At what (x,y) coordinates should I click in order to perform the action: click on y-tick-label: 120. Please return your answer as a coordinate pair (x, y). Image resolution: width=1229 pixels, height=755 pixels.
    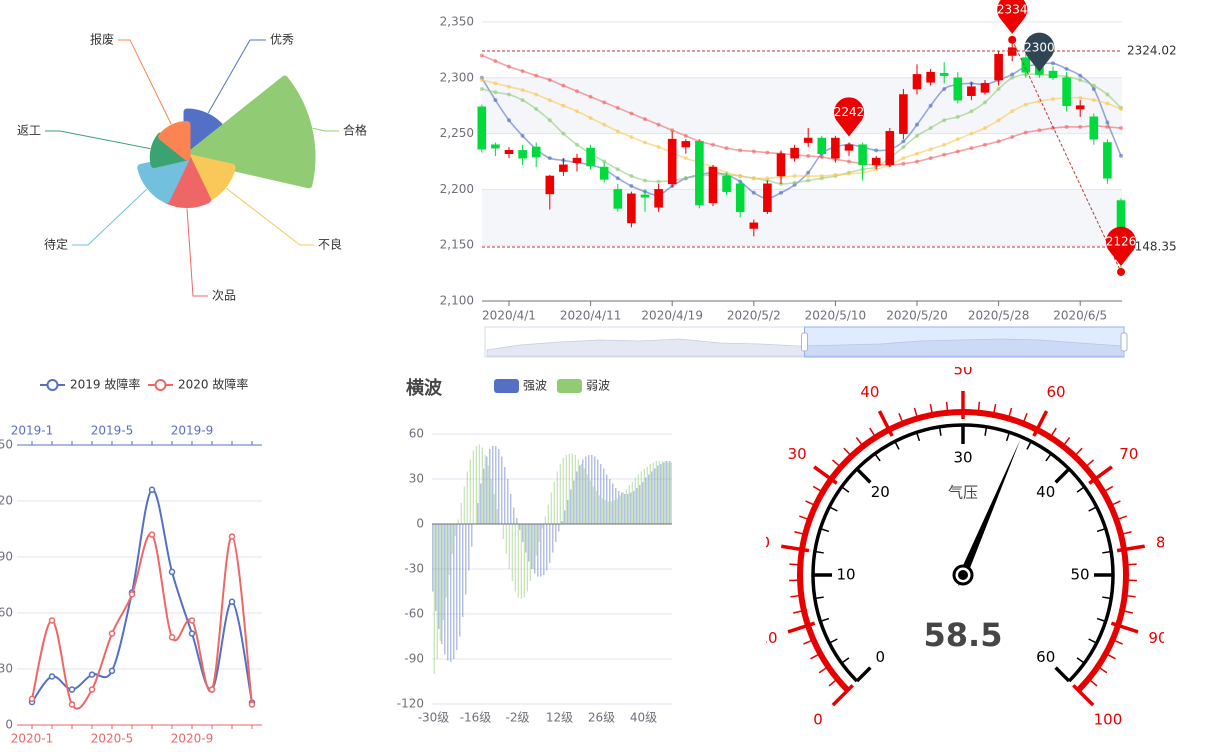
    Looking at the image, I should click on (6, 501).